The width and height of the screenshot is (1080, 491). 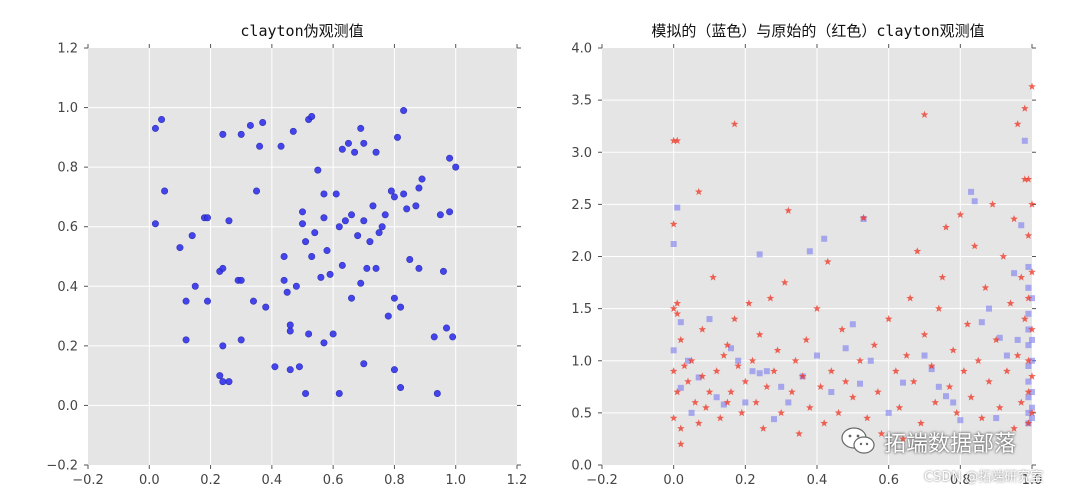 I want to click on left-ytick-label: 1.0, so click(x=67, y=108).